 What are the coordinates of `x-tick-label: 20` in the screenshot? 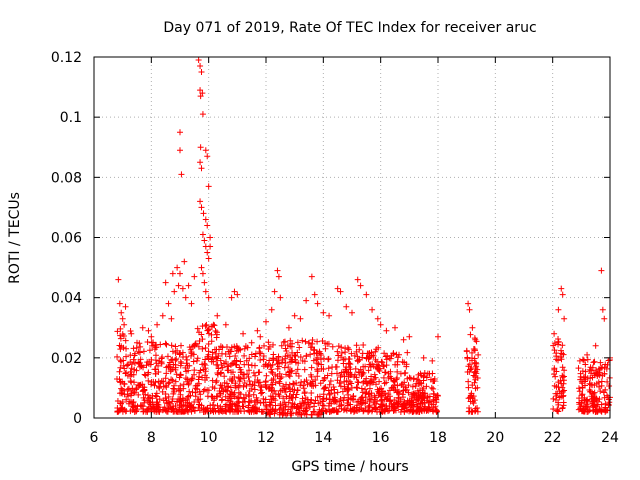 It's located at (495, 438).